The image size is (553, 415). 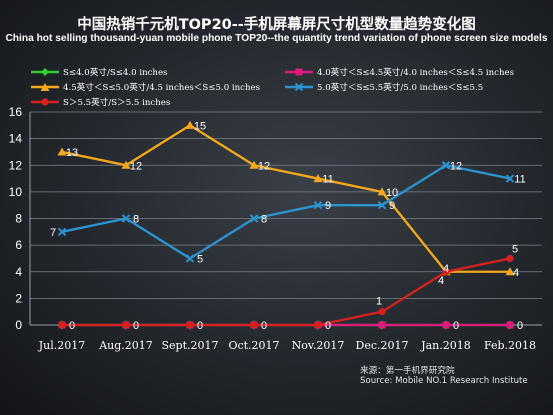 I want to click on x-tick-label: Nov.2017, so click(x=318, y=345).